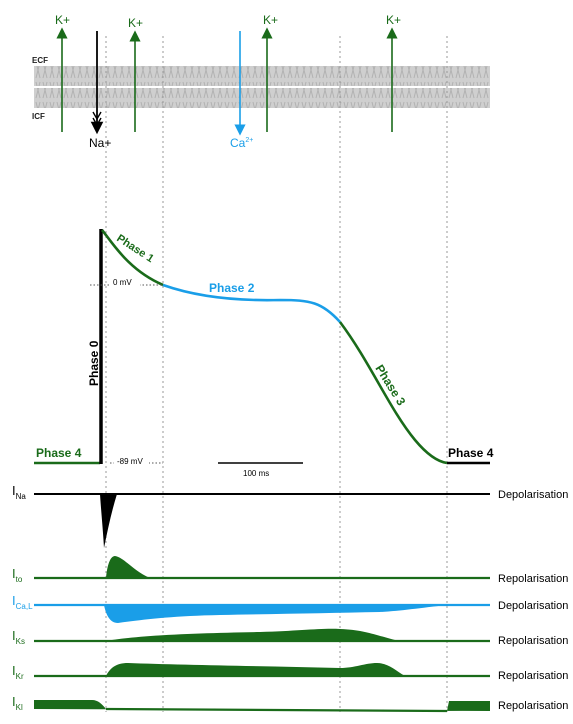 The image size is (573, 724). Describe the element at coordinates (471, 453) in the screenshot. I see `phase-4-right-label: Phase 4` at that location.